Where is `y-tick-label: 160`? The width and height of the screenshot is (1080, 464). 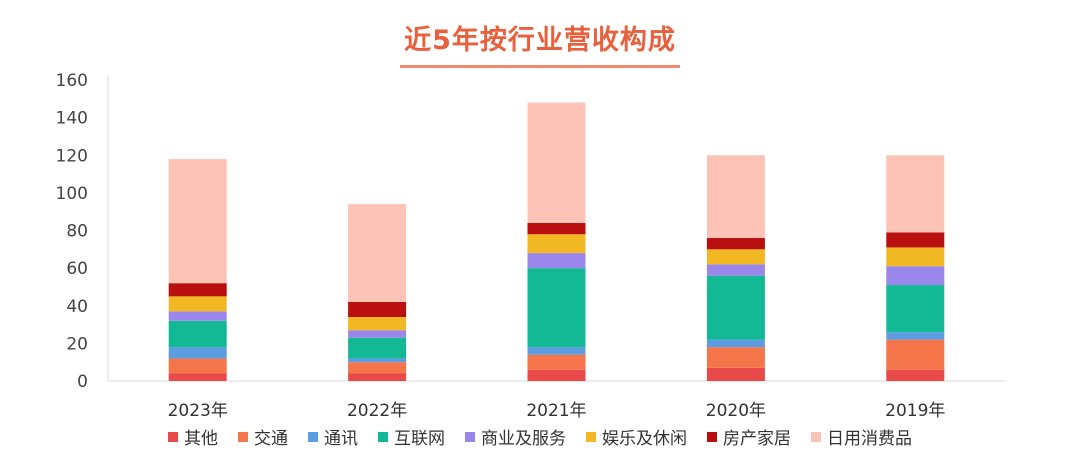
y-tick-label: 160 is located at coordinates (72, 81).